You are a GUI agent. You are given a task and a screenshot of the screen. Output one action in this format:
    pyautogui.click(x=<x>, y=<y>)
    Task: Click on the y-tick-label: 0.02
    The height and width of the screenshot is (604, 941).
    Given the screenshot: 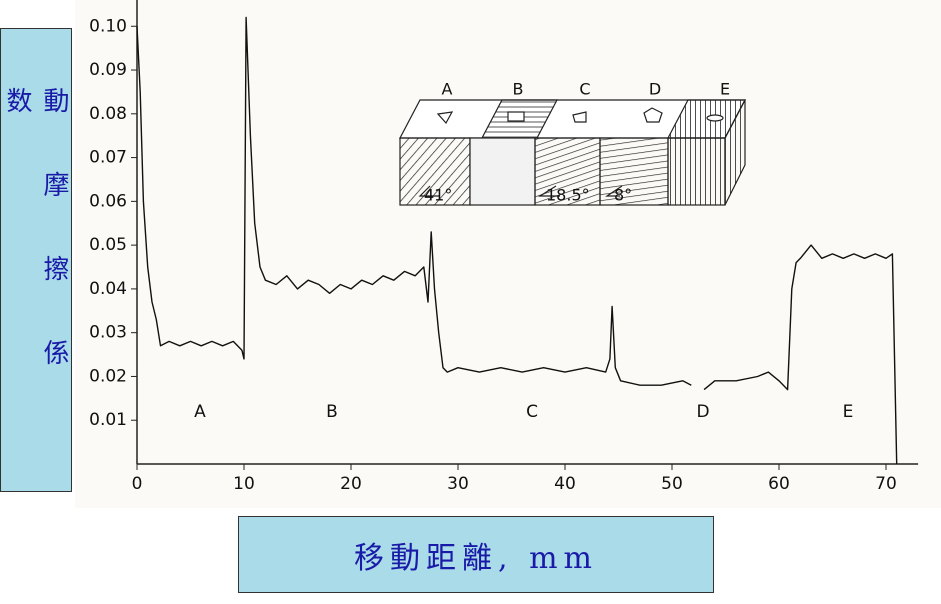 What is the action you would take?
    pyautogui.click(x=108, y=376)
    